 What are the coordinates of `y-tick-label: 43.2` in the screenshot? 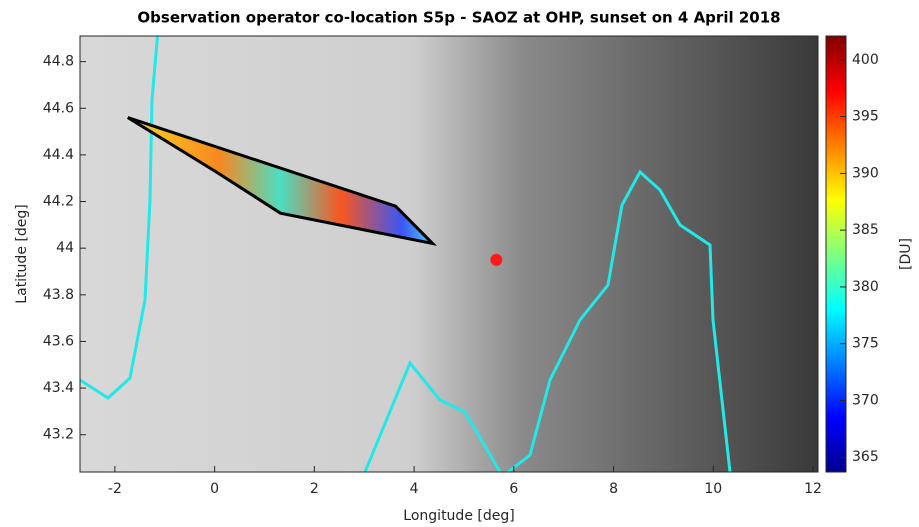 It's located at (58, 435).